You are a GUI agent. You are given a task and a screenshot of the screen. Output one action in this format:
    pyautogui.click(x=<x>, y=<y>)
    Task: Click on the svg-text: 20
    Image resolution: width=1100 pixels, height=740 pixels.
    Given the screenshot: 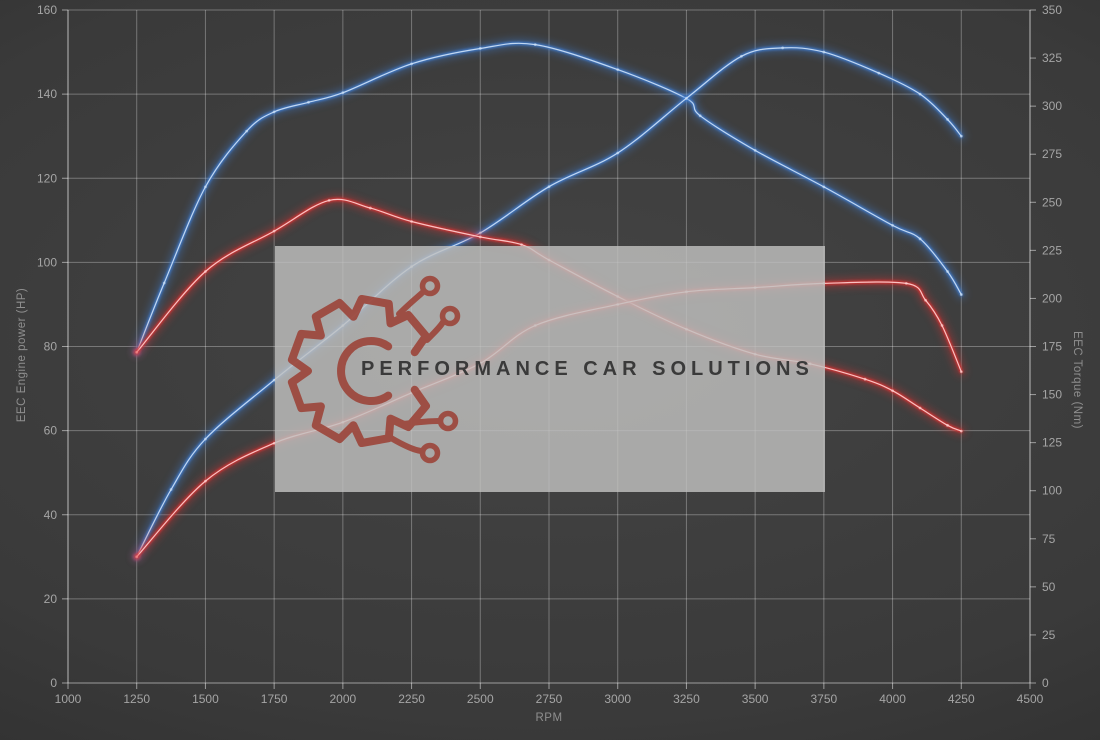 What is the action you would take?
    pyautogui.click(x=51, y=599)
    